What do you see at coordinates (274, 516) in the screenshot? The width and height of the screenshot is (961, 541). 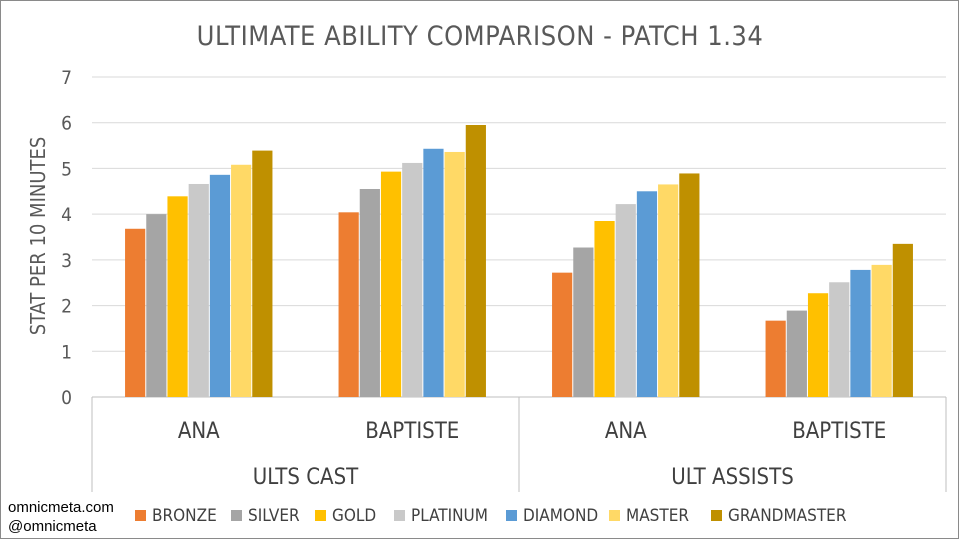 I see `legend-label-silver: SILVER` at bounding box center [274, 516].